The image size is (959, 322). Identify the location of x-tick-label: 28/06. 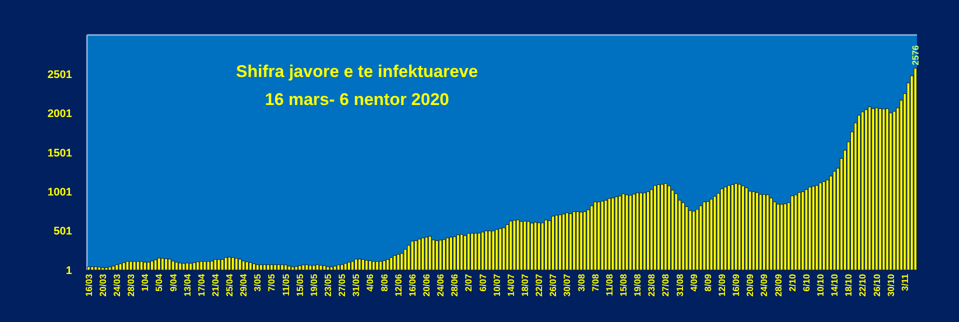
(455, 285).